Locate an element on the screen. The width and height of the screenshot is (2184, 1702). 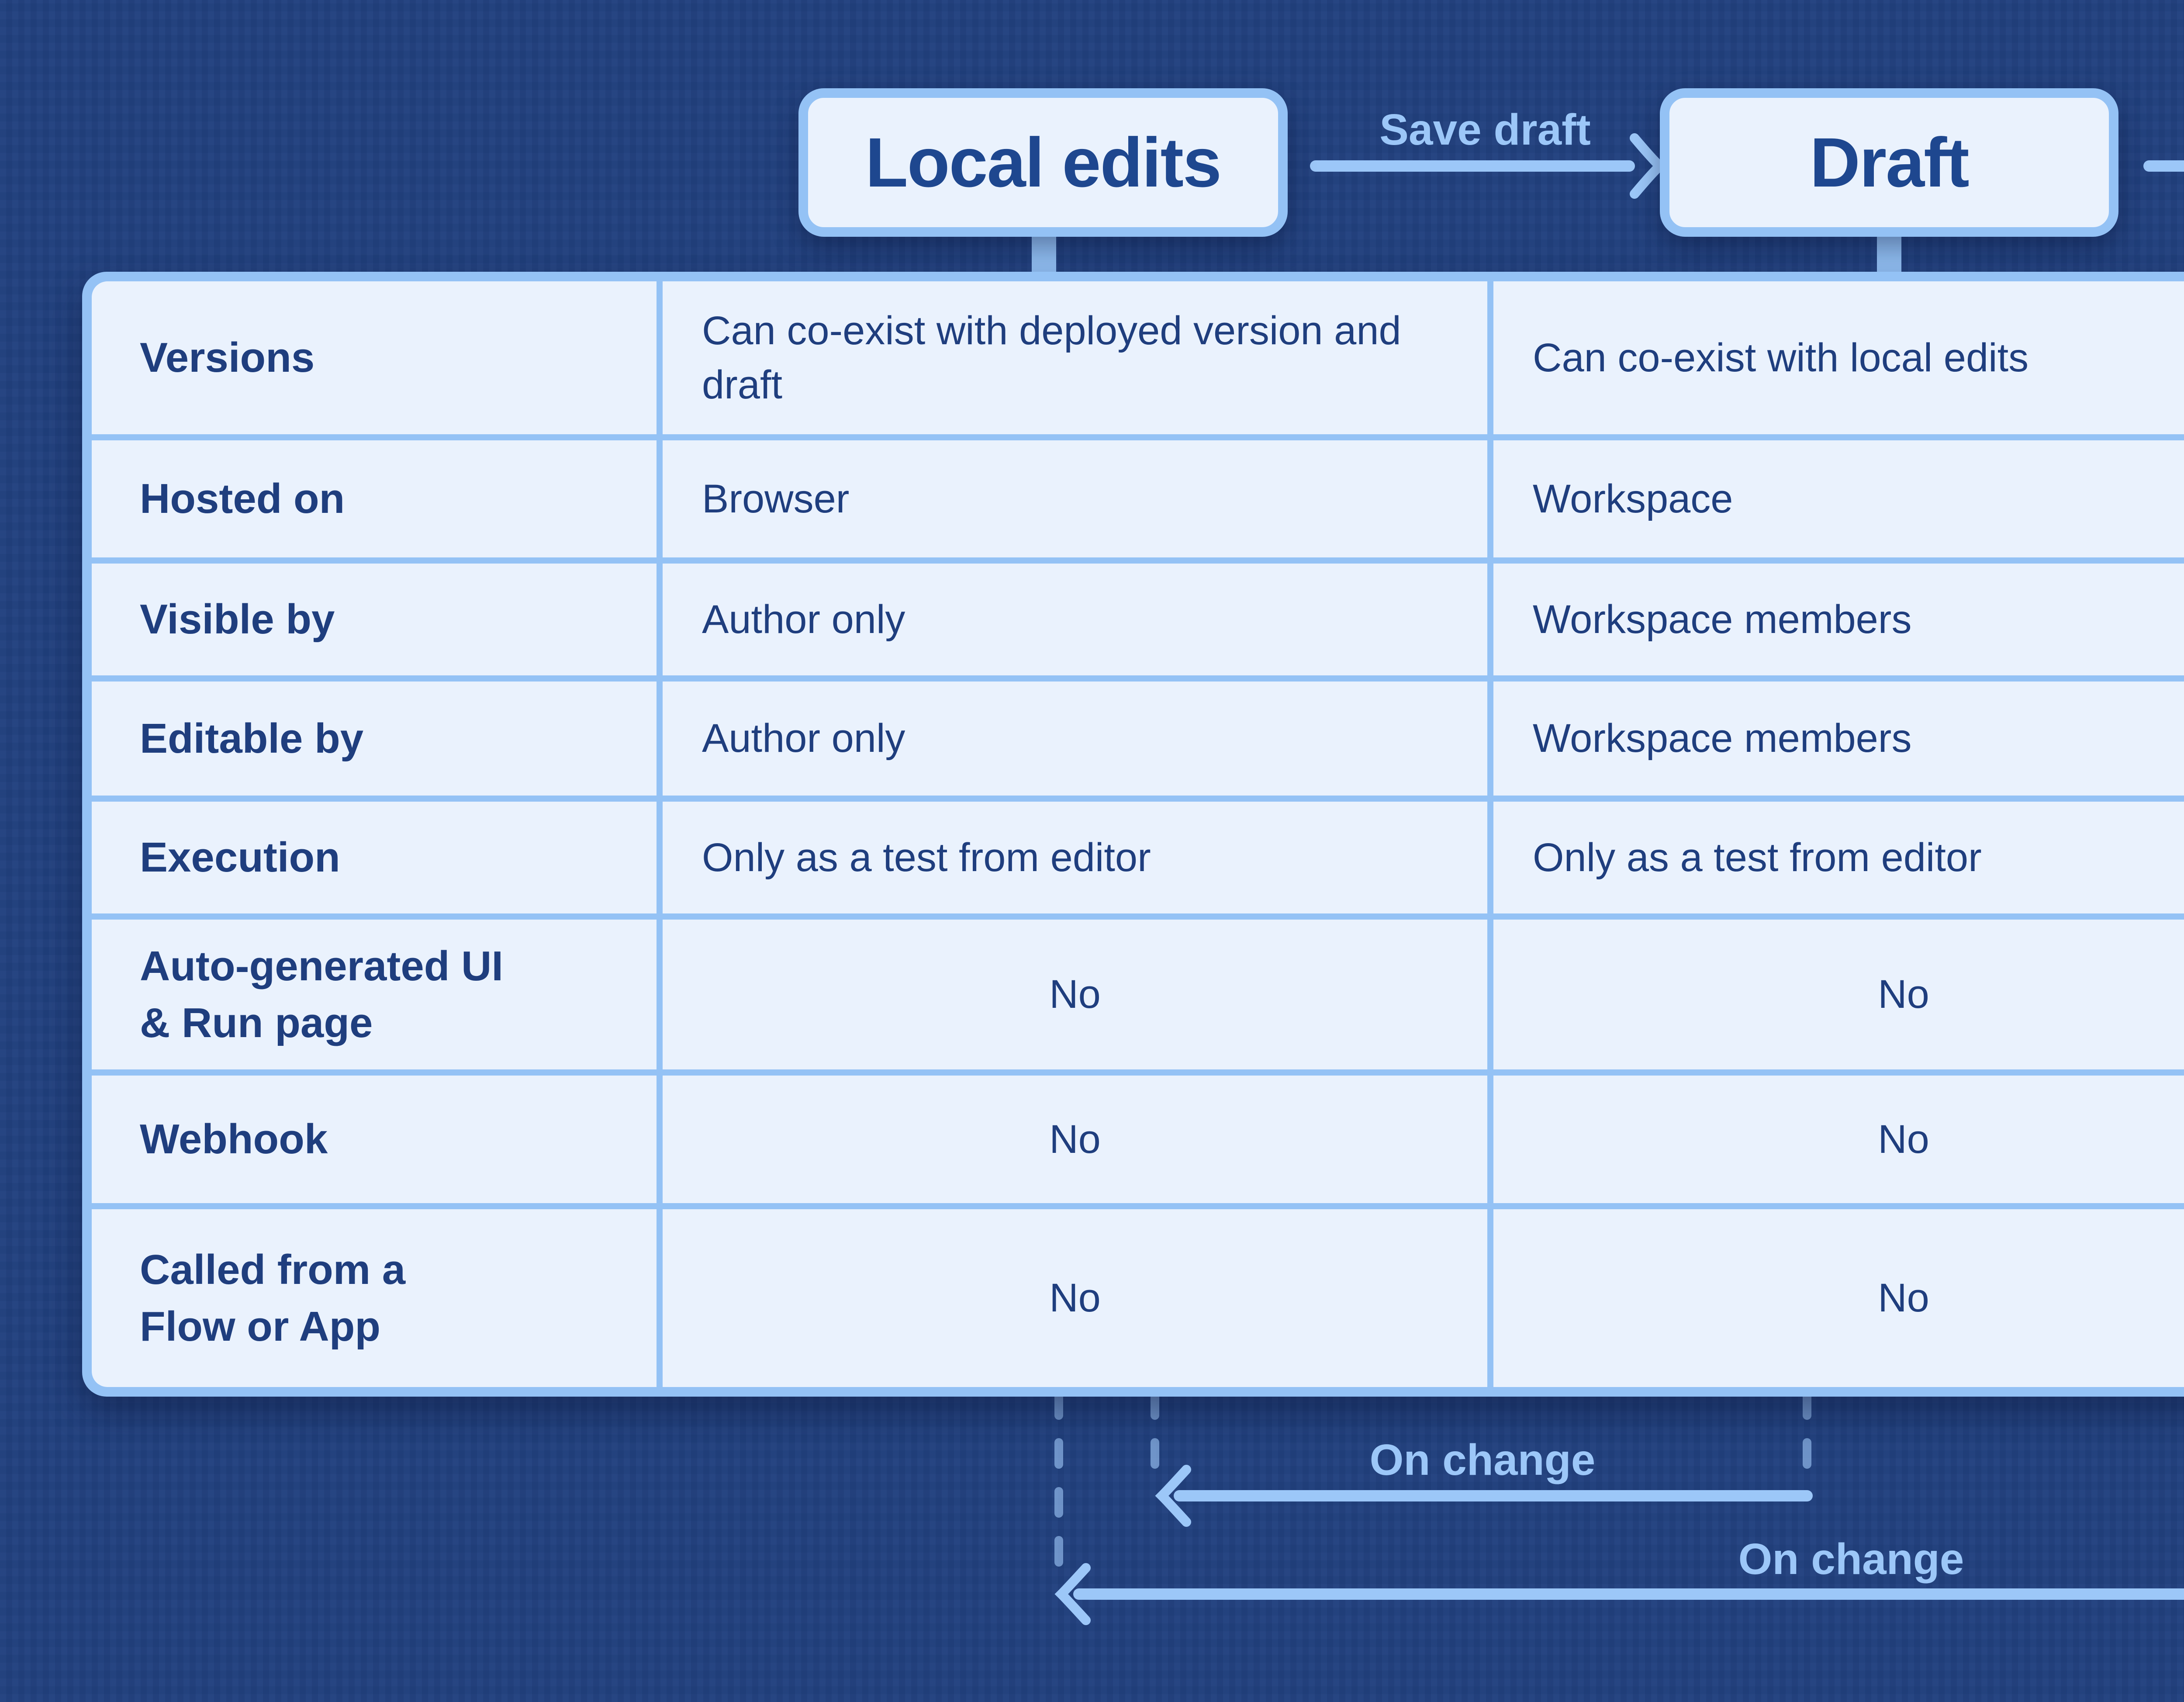
stage-draft: Draft is located at coordinates (1889, 162).